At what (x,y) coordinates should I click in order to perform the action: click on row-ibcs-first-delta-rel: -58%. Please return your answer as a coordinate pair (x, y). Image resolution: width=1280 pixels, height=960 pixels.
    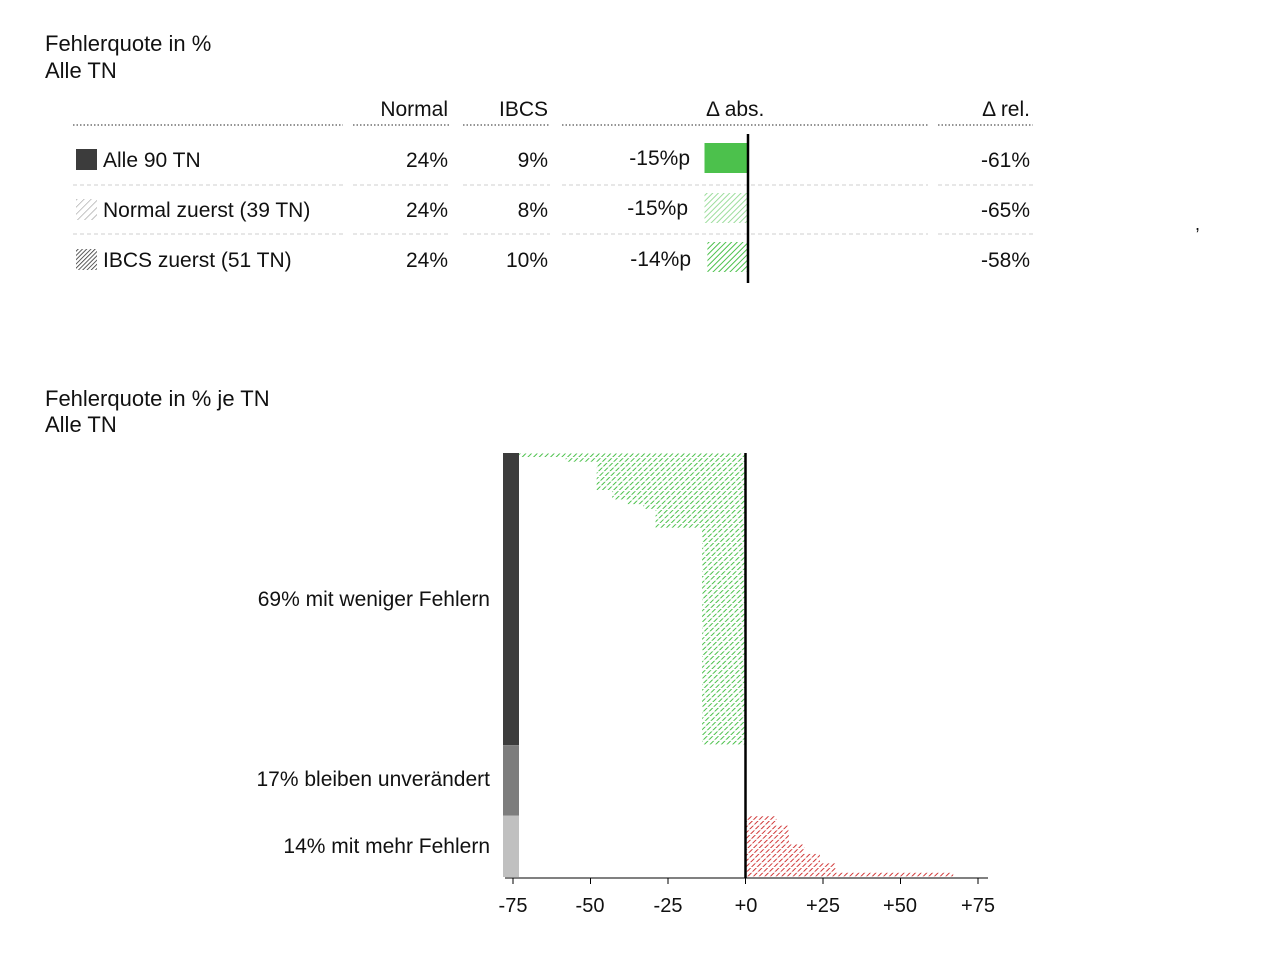
    Looking at the image, I should click on (1005, 260).